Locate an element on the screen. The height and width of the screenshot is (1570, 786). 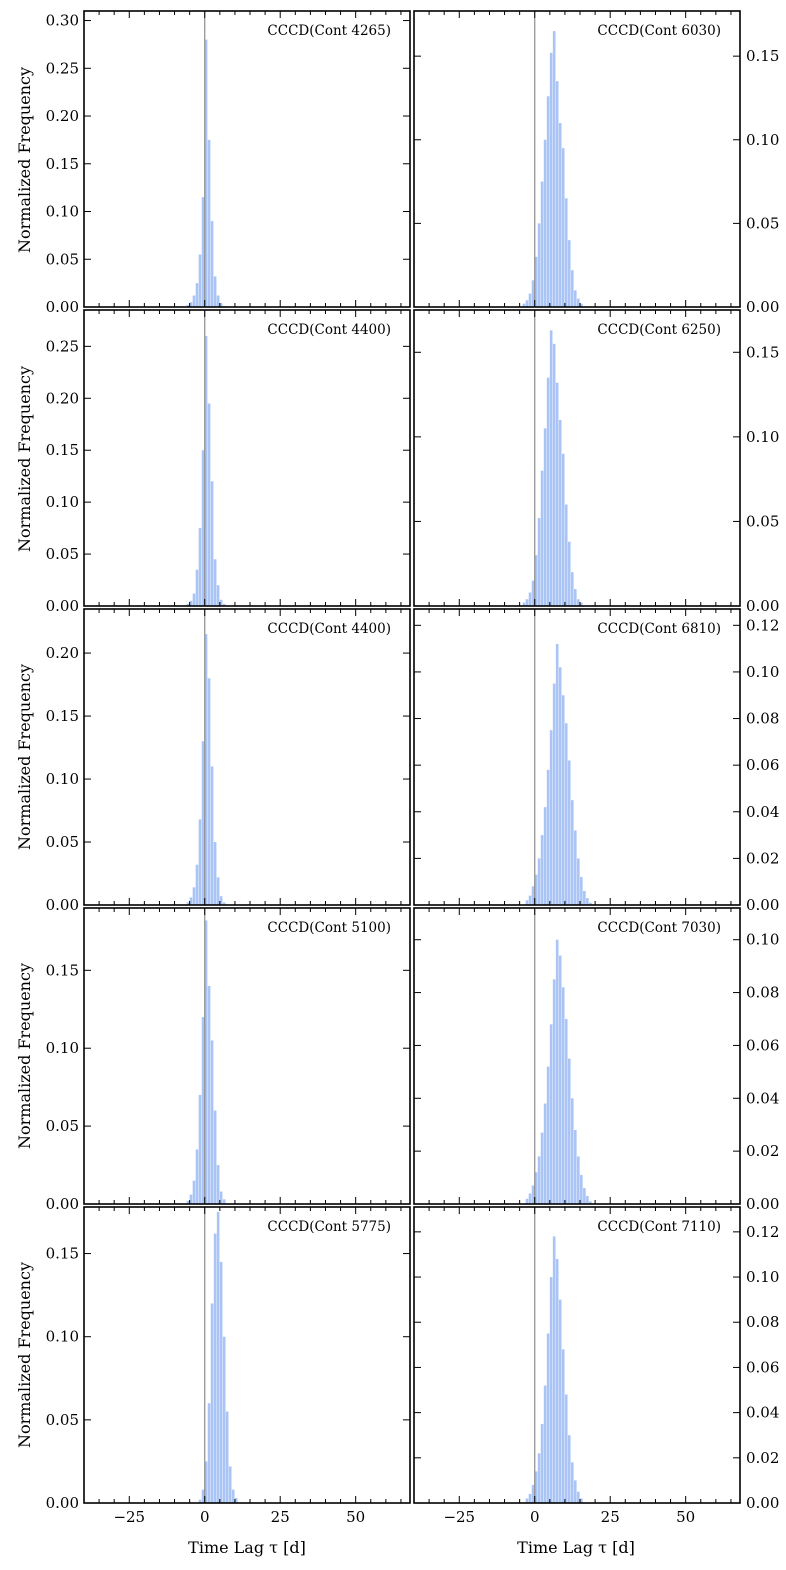
panel-left-3: 0.00 0.05 0.10 0.15 0.20 CCCD(Cont 4400) is located at coordinates (228, 761).